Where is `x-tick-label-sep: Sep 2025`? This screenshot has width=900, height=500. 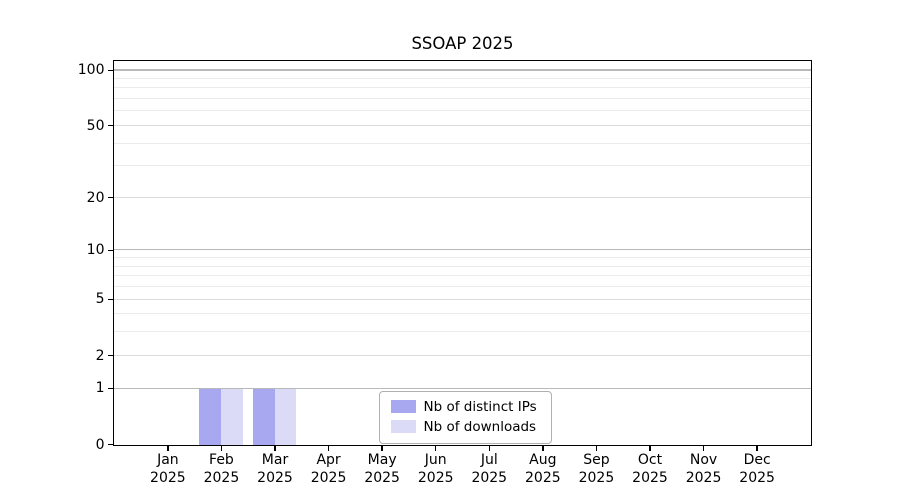 x-tick-label-sep: Sep 2025 is located at coordinates (596, 469).